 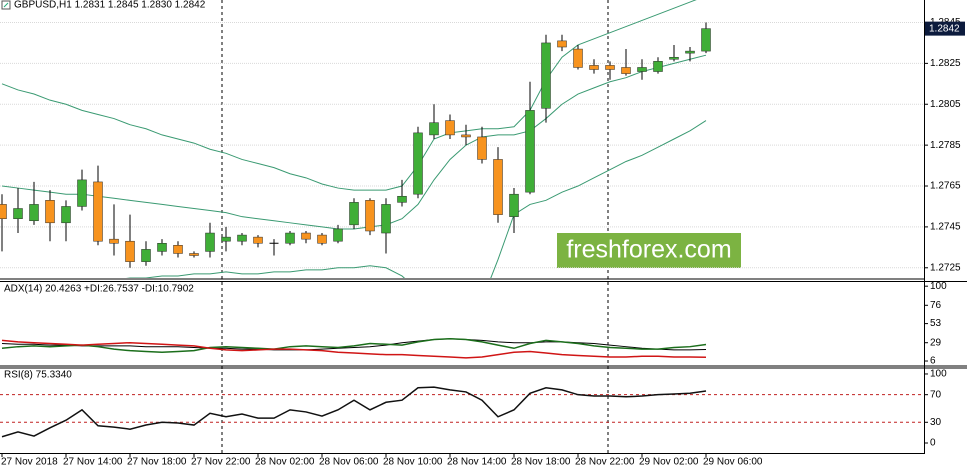 What do you see at coordinates (29, 462) in the screenshot?
I see `x-tick-label: 27 Nov 2018` at bounding box center [29, 462].